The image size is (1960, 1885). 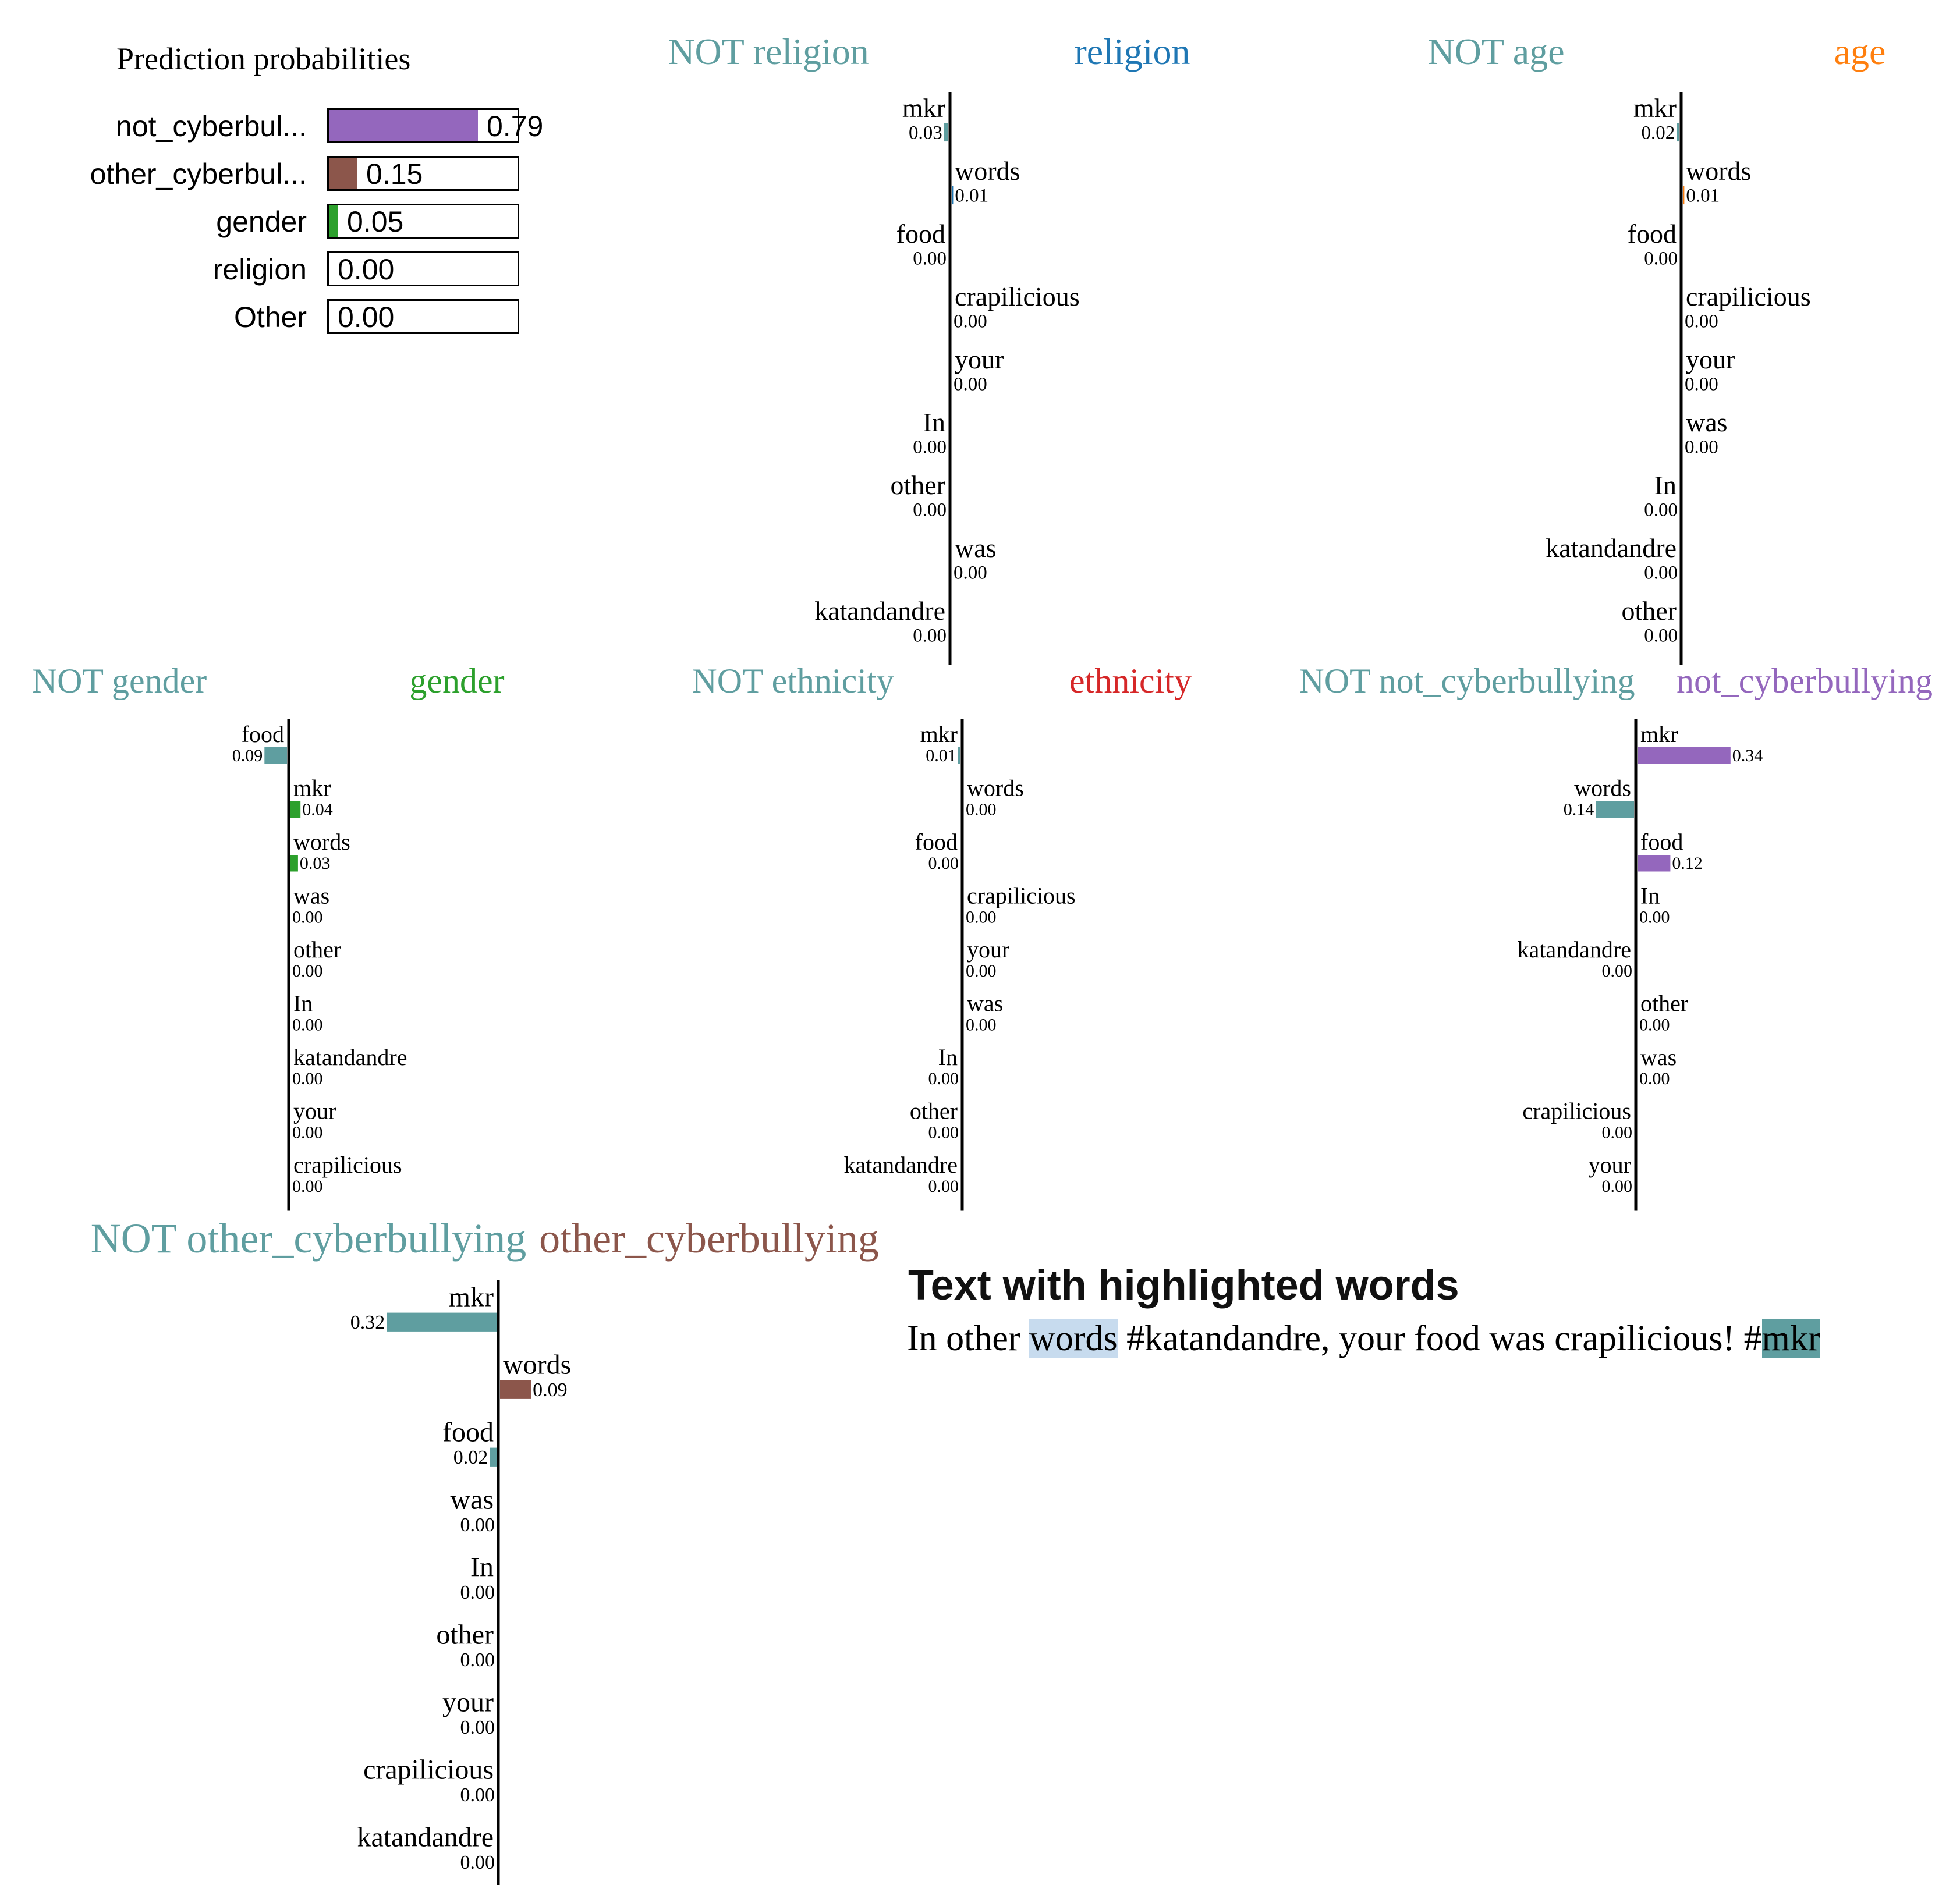 What do you see at coordinates (515, 126) in the screenshot?
I see `proba-value: 0.79` at bounding box center [515, 126].